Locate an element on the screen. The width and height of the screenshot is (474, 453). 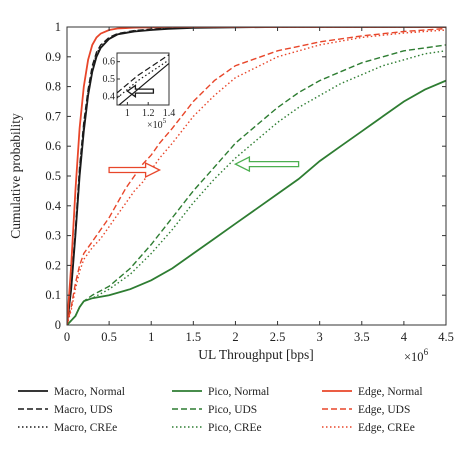
legend-label-edge-cree: Edge, CREe is located at coordinates (386, 428).